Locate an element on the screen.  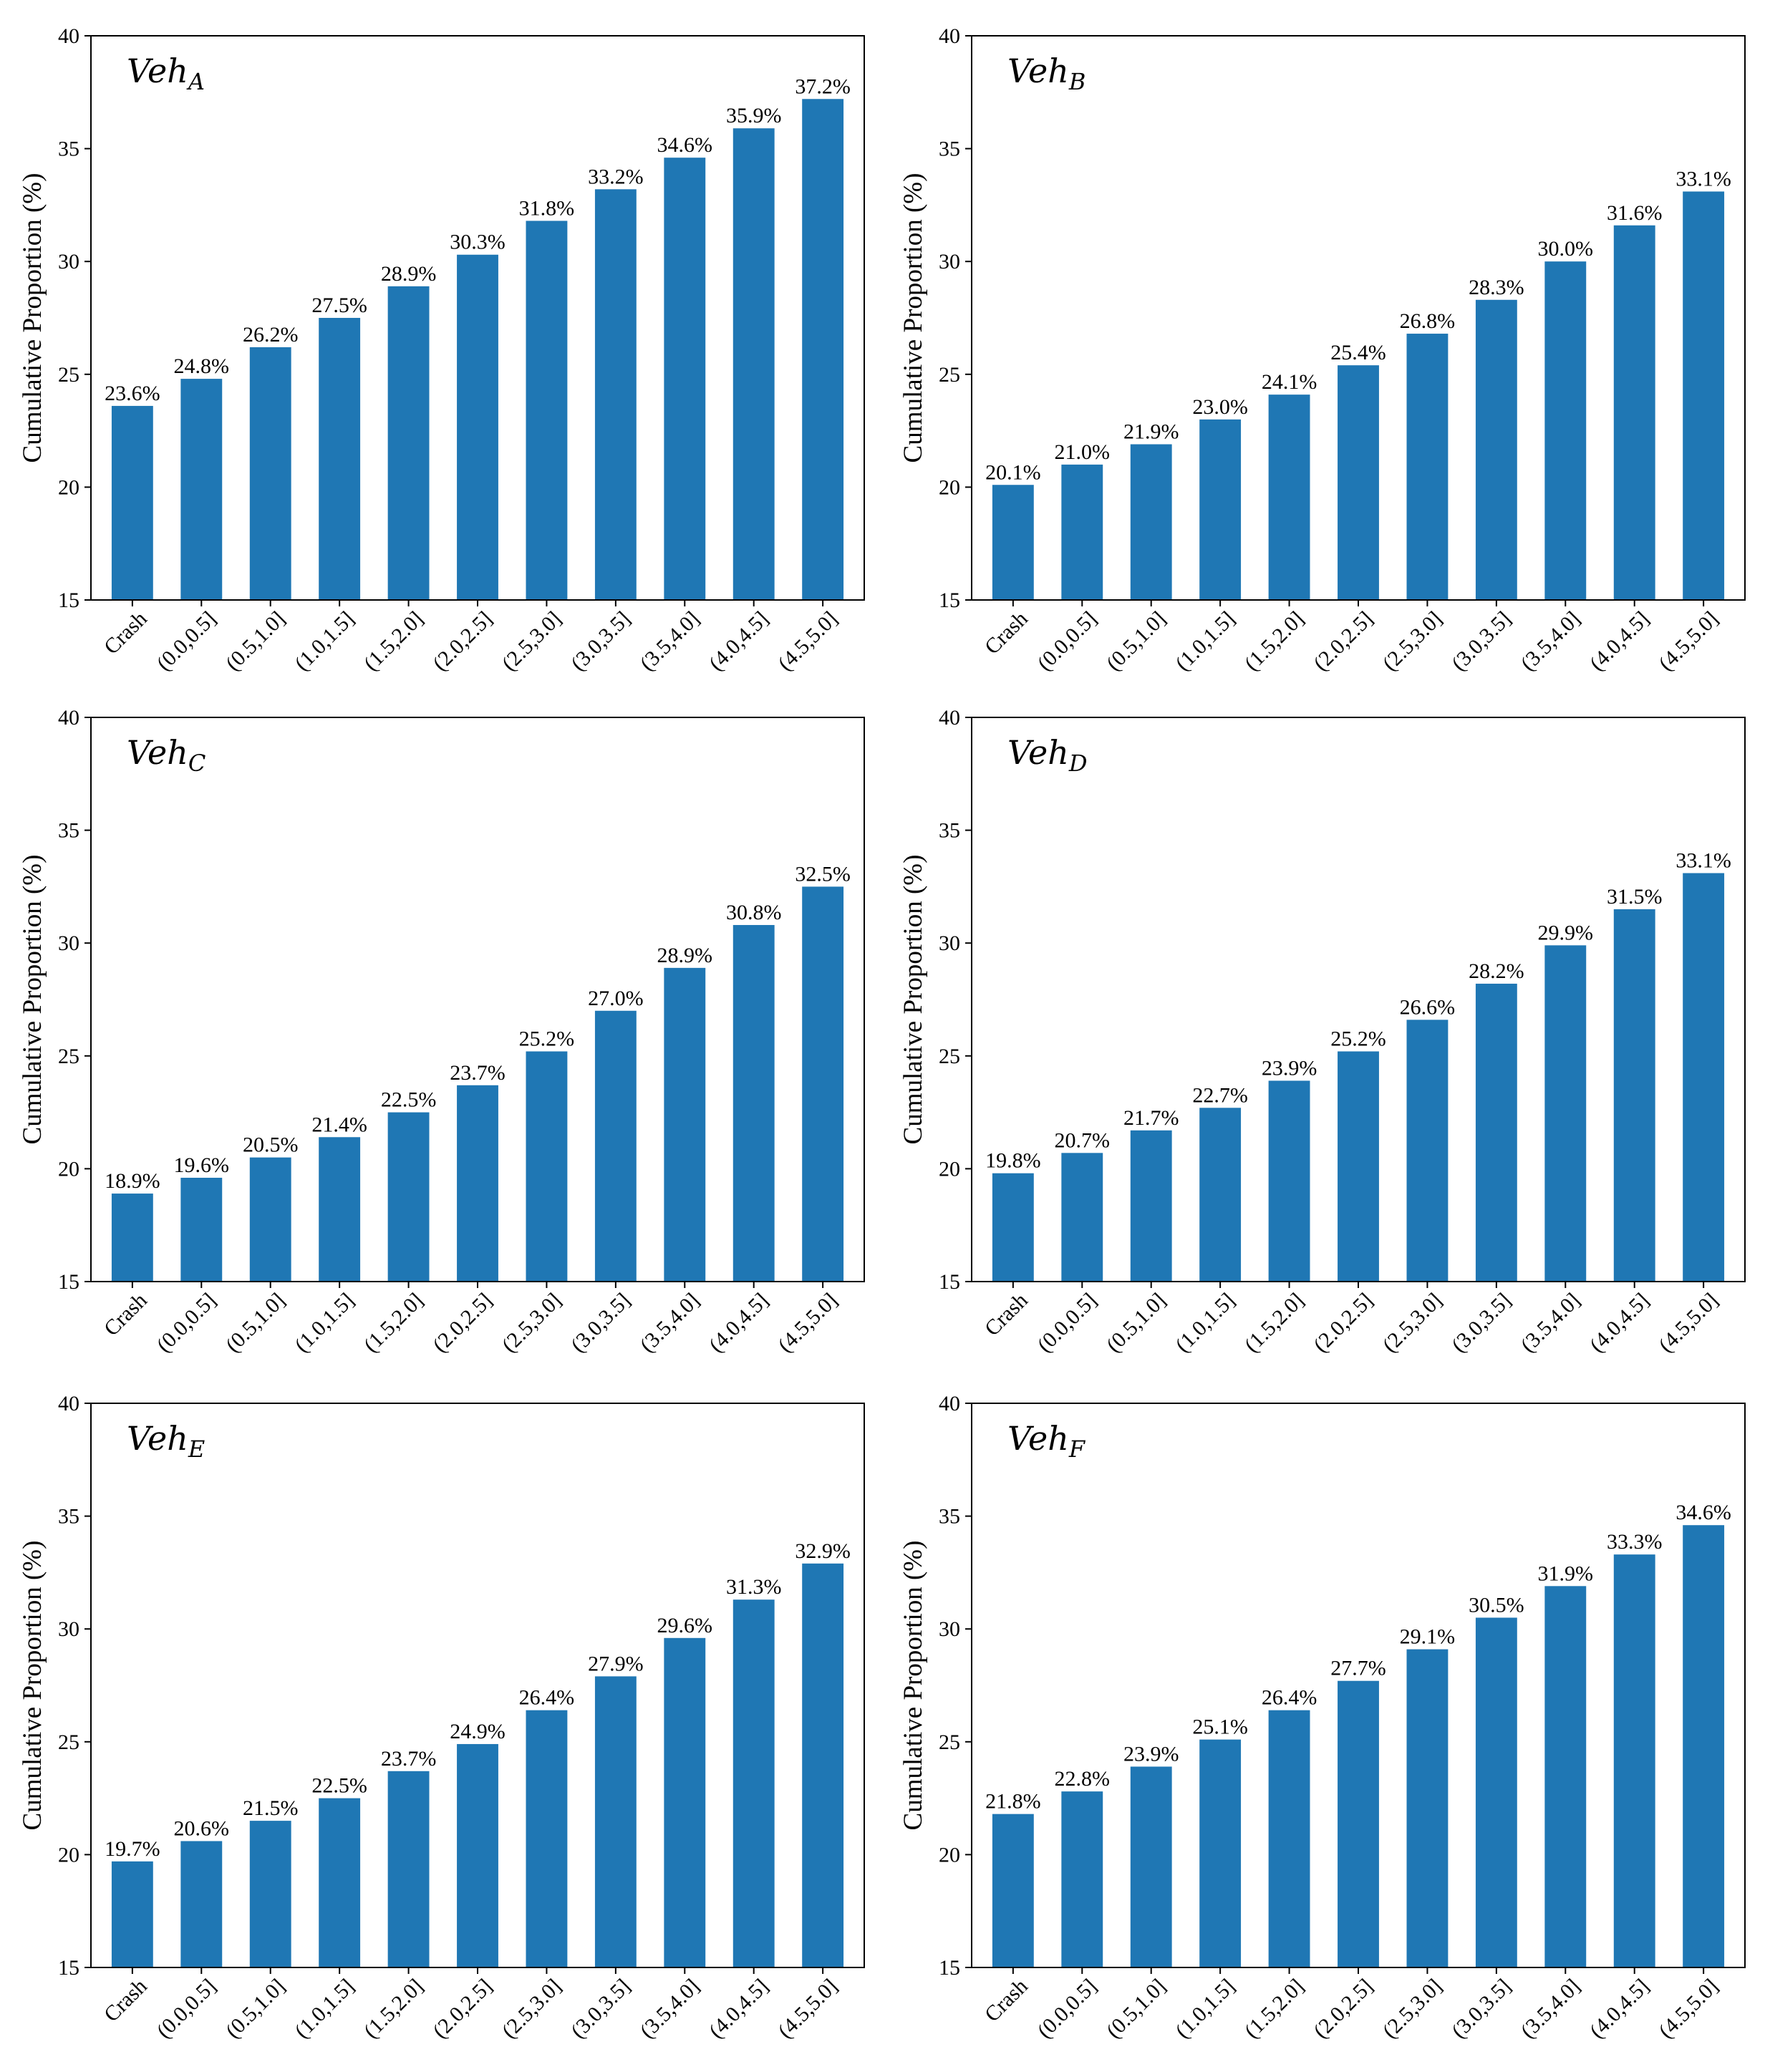
data-label: 21.9% is located at coordinates (1151, 432).